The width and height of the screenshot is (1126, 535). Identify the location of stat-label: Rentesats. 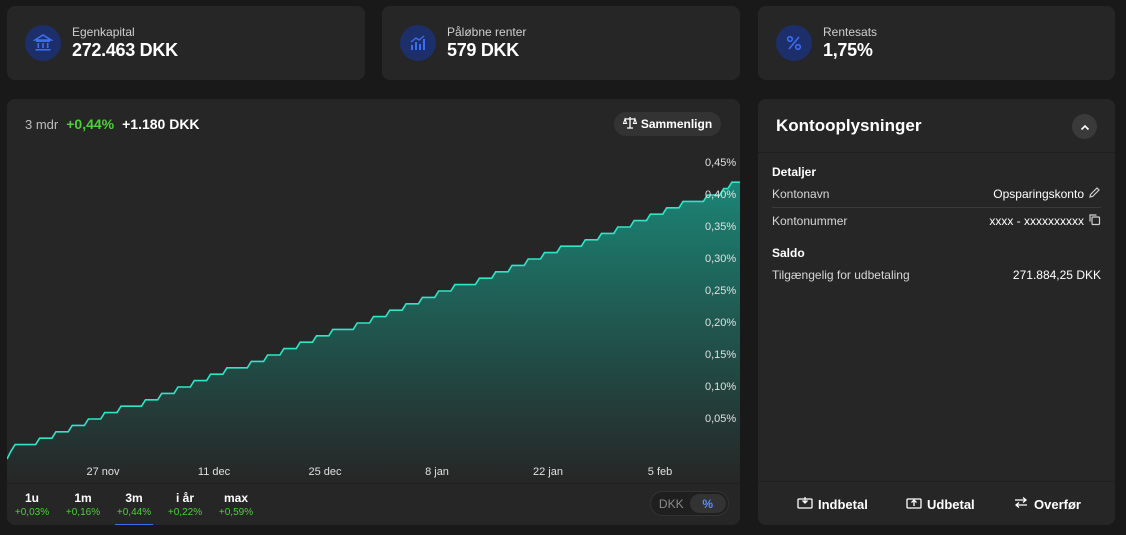
(850, 32).